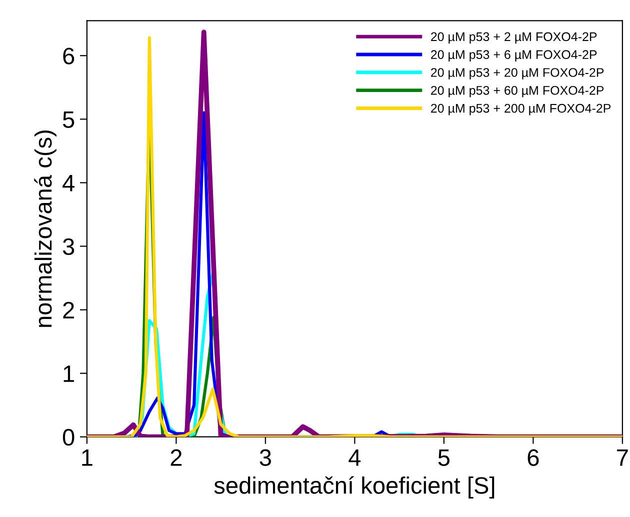 The width and height of the screenshot is (630, 517). What do you see at coordinates (68, 437) in the screenshot?
I see `y-tick-label: 0` at bounding box center [68, 437].